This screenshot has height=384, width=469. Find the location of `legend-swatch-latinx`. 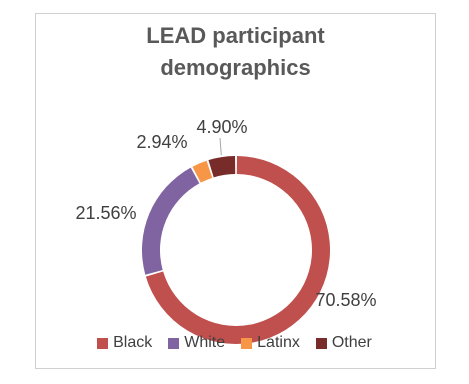

legend-swatch-latinx is located at coordinates (247, 343).